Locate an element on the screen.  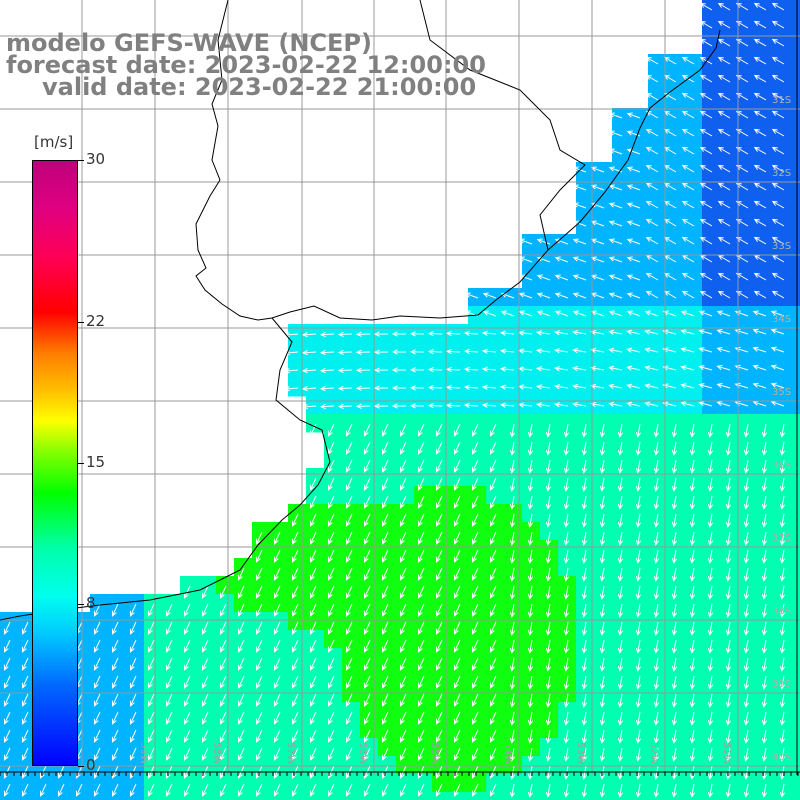
longitude-label: 52W is located at coordinates (653, 753).